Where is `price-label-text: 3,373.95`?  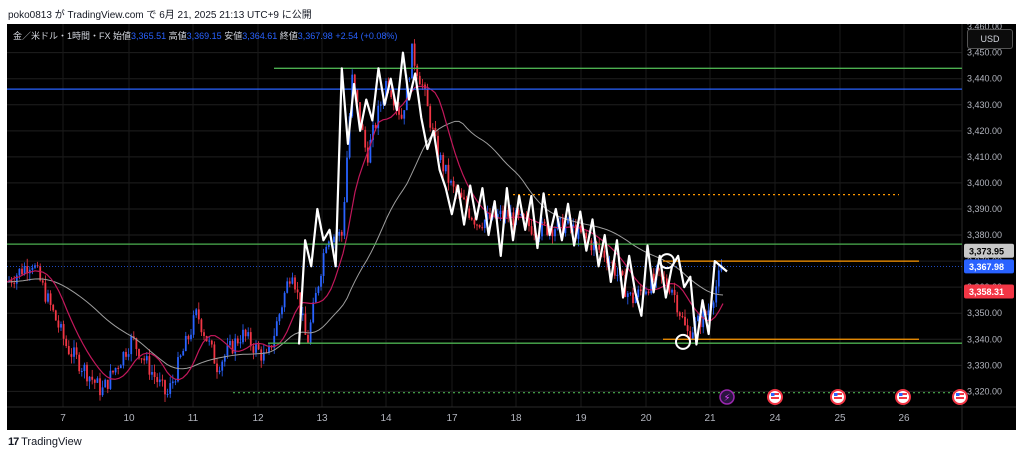 price-label-text: 3,373.95 is located at coordinates (986, 251).